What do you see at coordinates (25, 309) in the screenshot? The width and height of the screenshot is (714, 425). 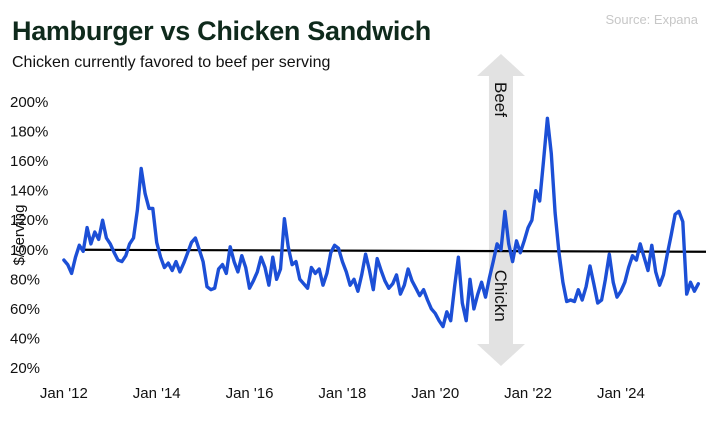 I see `y-tick-label: 60%` at bounding box center [25, 309].